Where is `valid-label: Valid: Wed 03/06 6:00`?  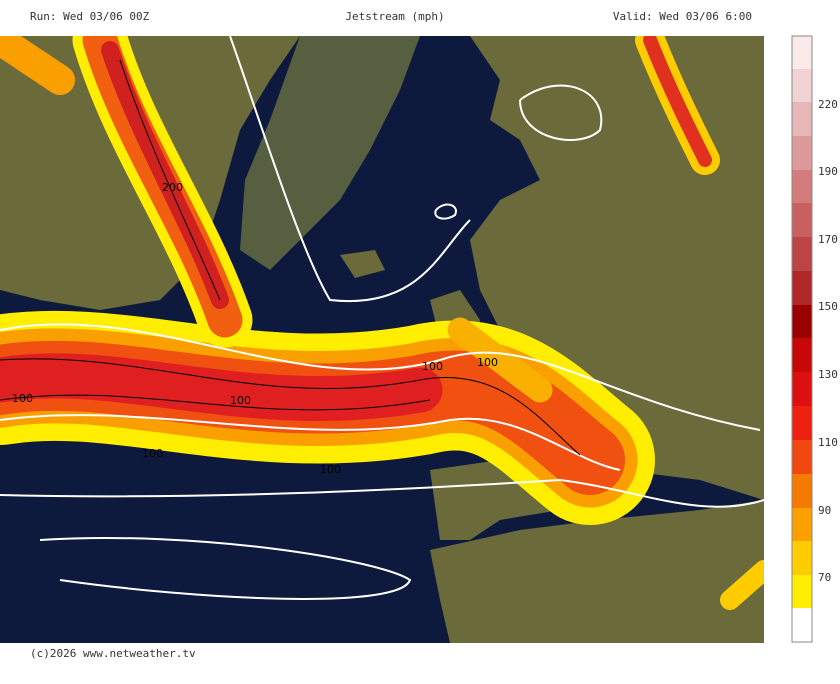 valid-label: Valid: Wed 03/06 6:00 is located at coordinates (682, 16).